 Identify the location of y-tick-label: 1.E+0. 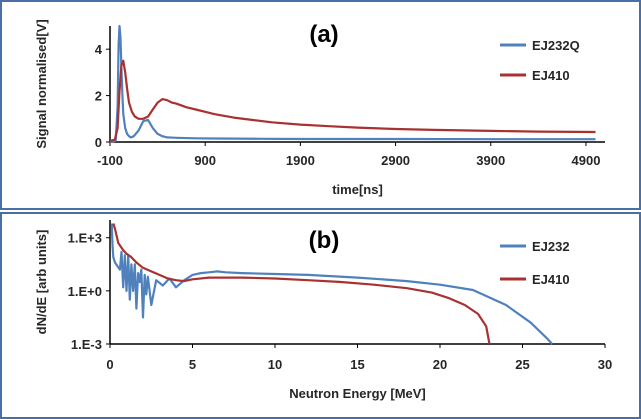
(85, 291).